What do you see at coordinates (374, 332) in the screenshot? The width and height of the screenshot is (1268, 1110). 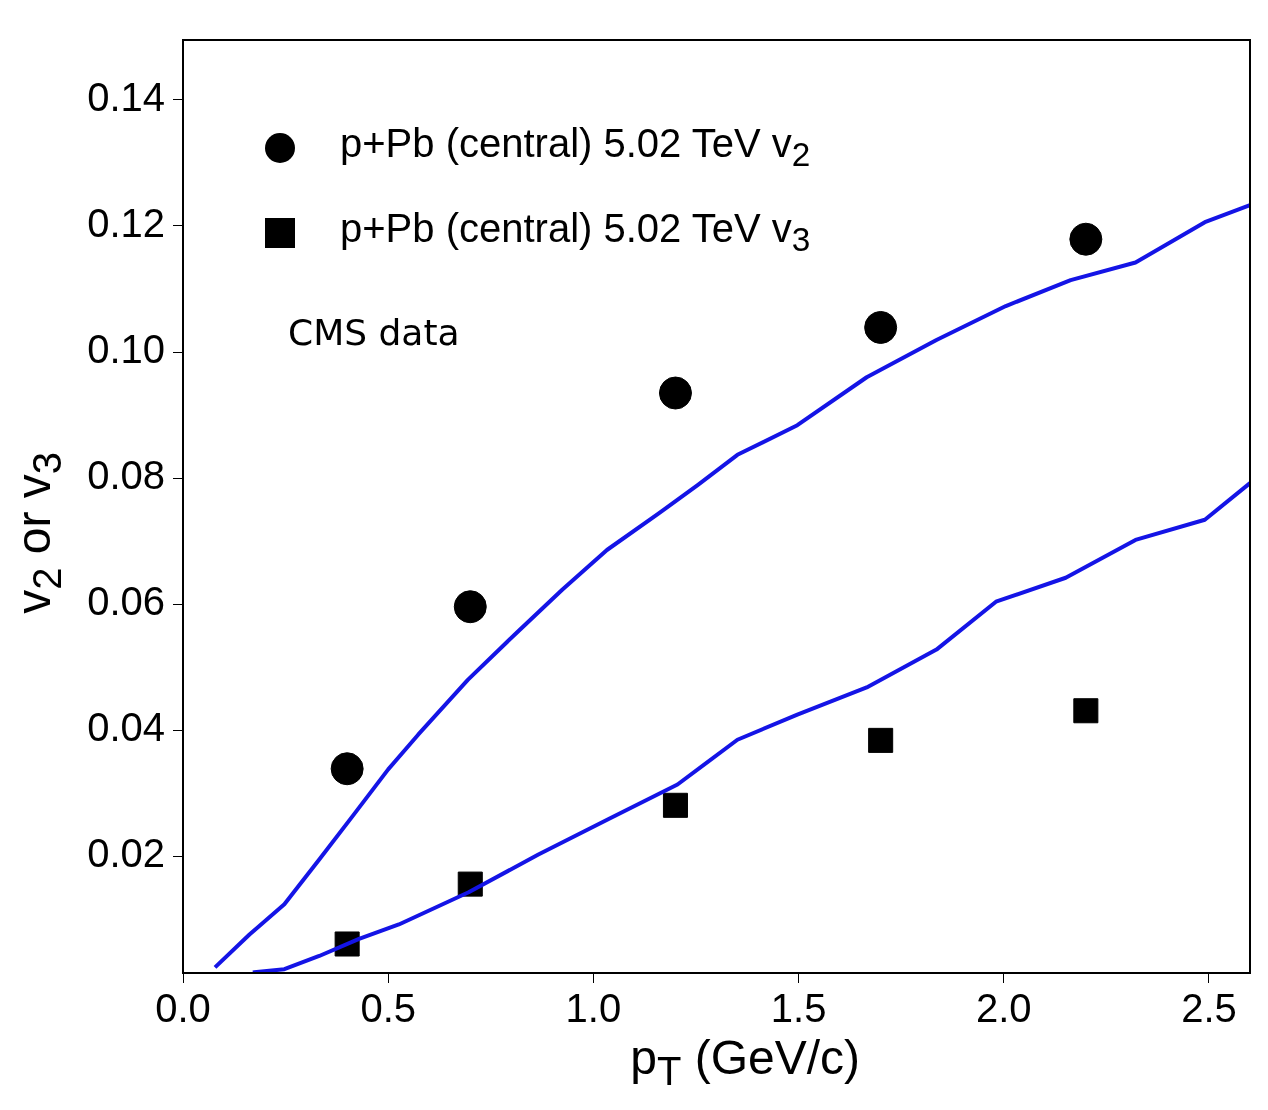 I see `annotation: CMS data` at bounding box center [374, 332].